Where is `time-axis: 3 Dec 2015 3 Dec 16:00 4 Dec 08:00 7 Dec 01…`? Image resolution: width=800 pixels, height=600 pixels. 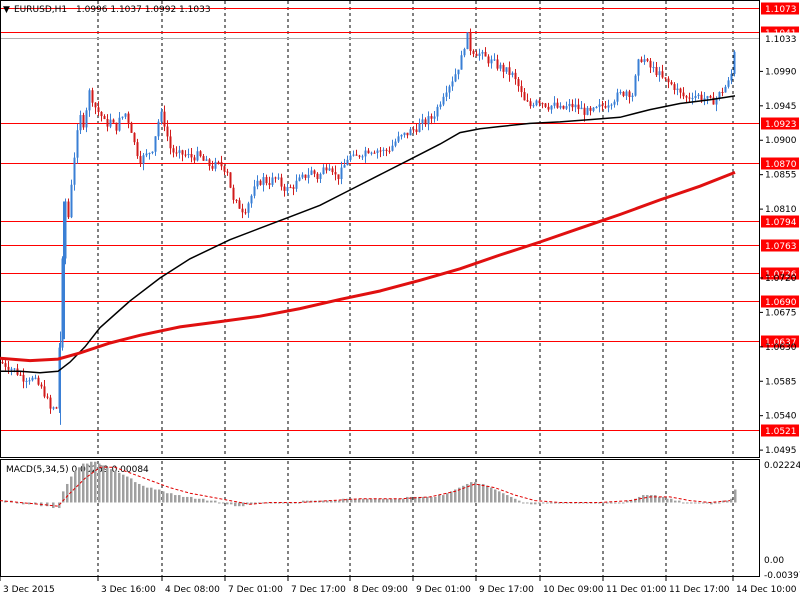
time-axis: 3 Dec 2015 3 Dec 16:00 4 Dec 08:00 7 Dec 01… is located at coordinates (398, 586).